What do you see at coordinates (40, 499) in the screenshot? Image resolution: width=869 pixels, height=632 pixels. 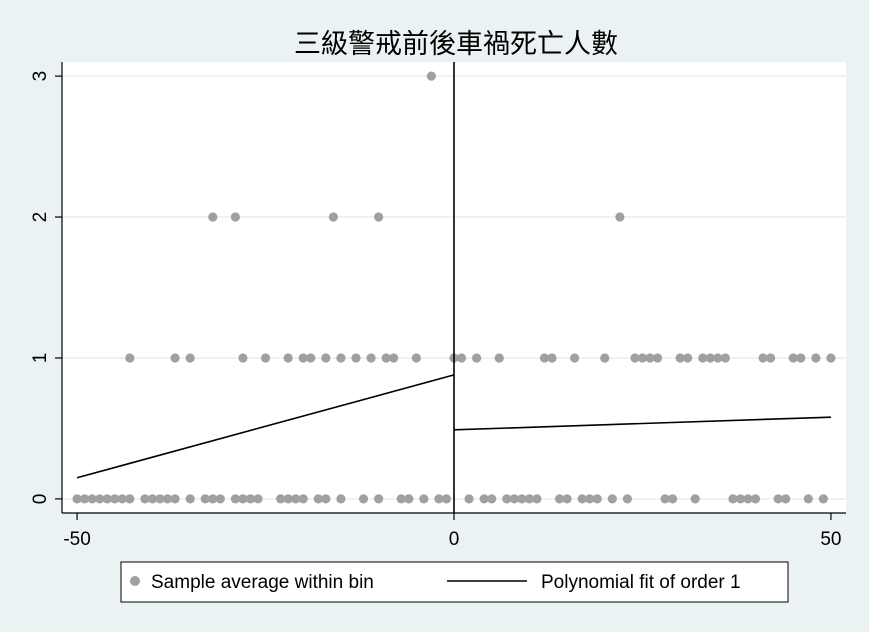 I see `y-tick-label: 0` at bounding box center [40, 499].